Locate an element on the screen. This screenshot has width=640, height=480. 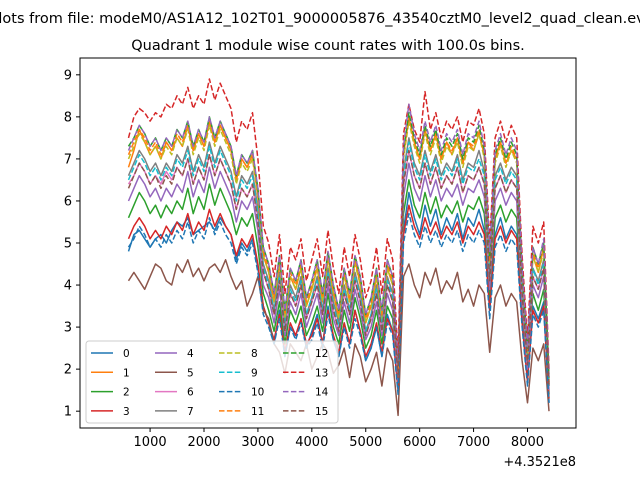
legend-label-11: 11 is located at coordinates (257, 412).